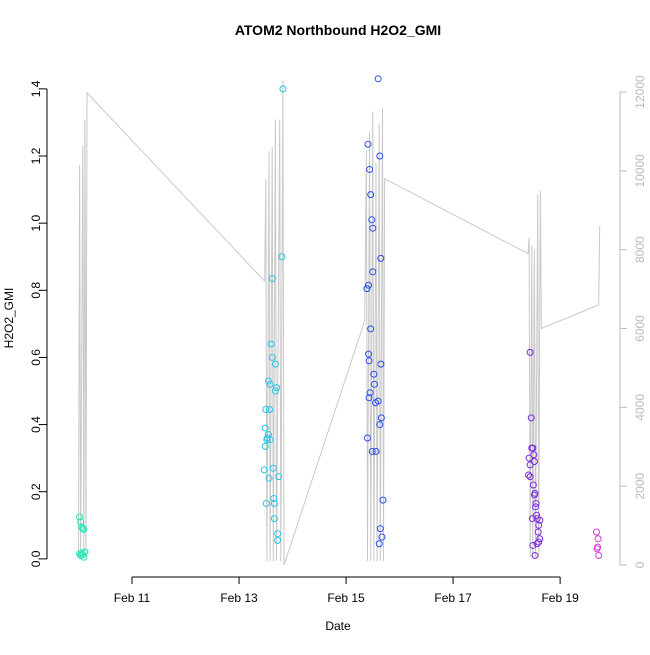 The image size is (650, 655). What do you see at coordinates (36, 155) in the screenshot?
I see `y-tick-label: 1.2` at bounding box center [36, 155].